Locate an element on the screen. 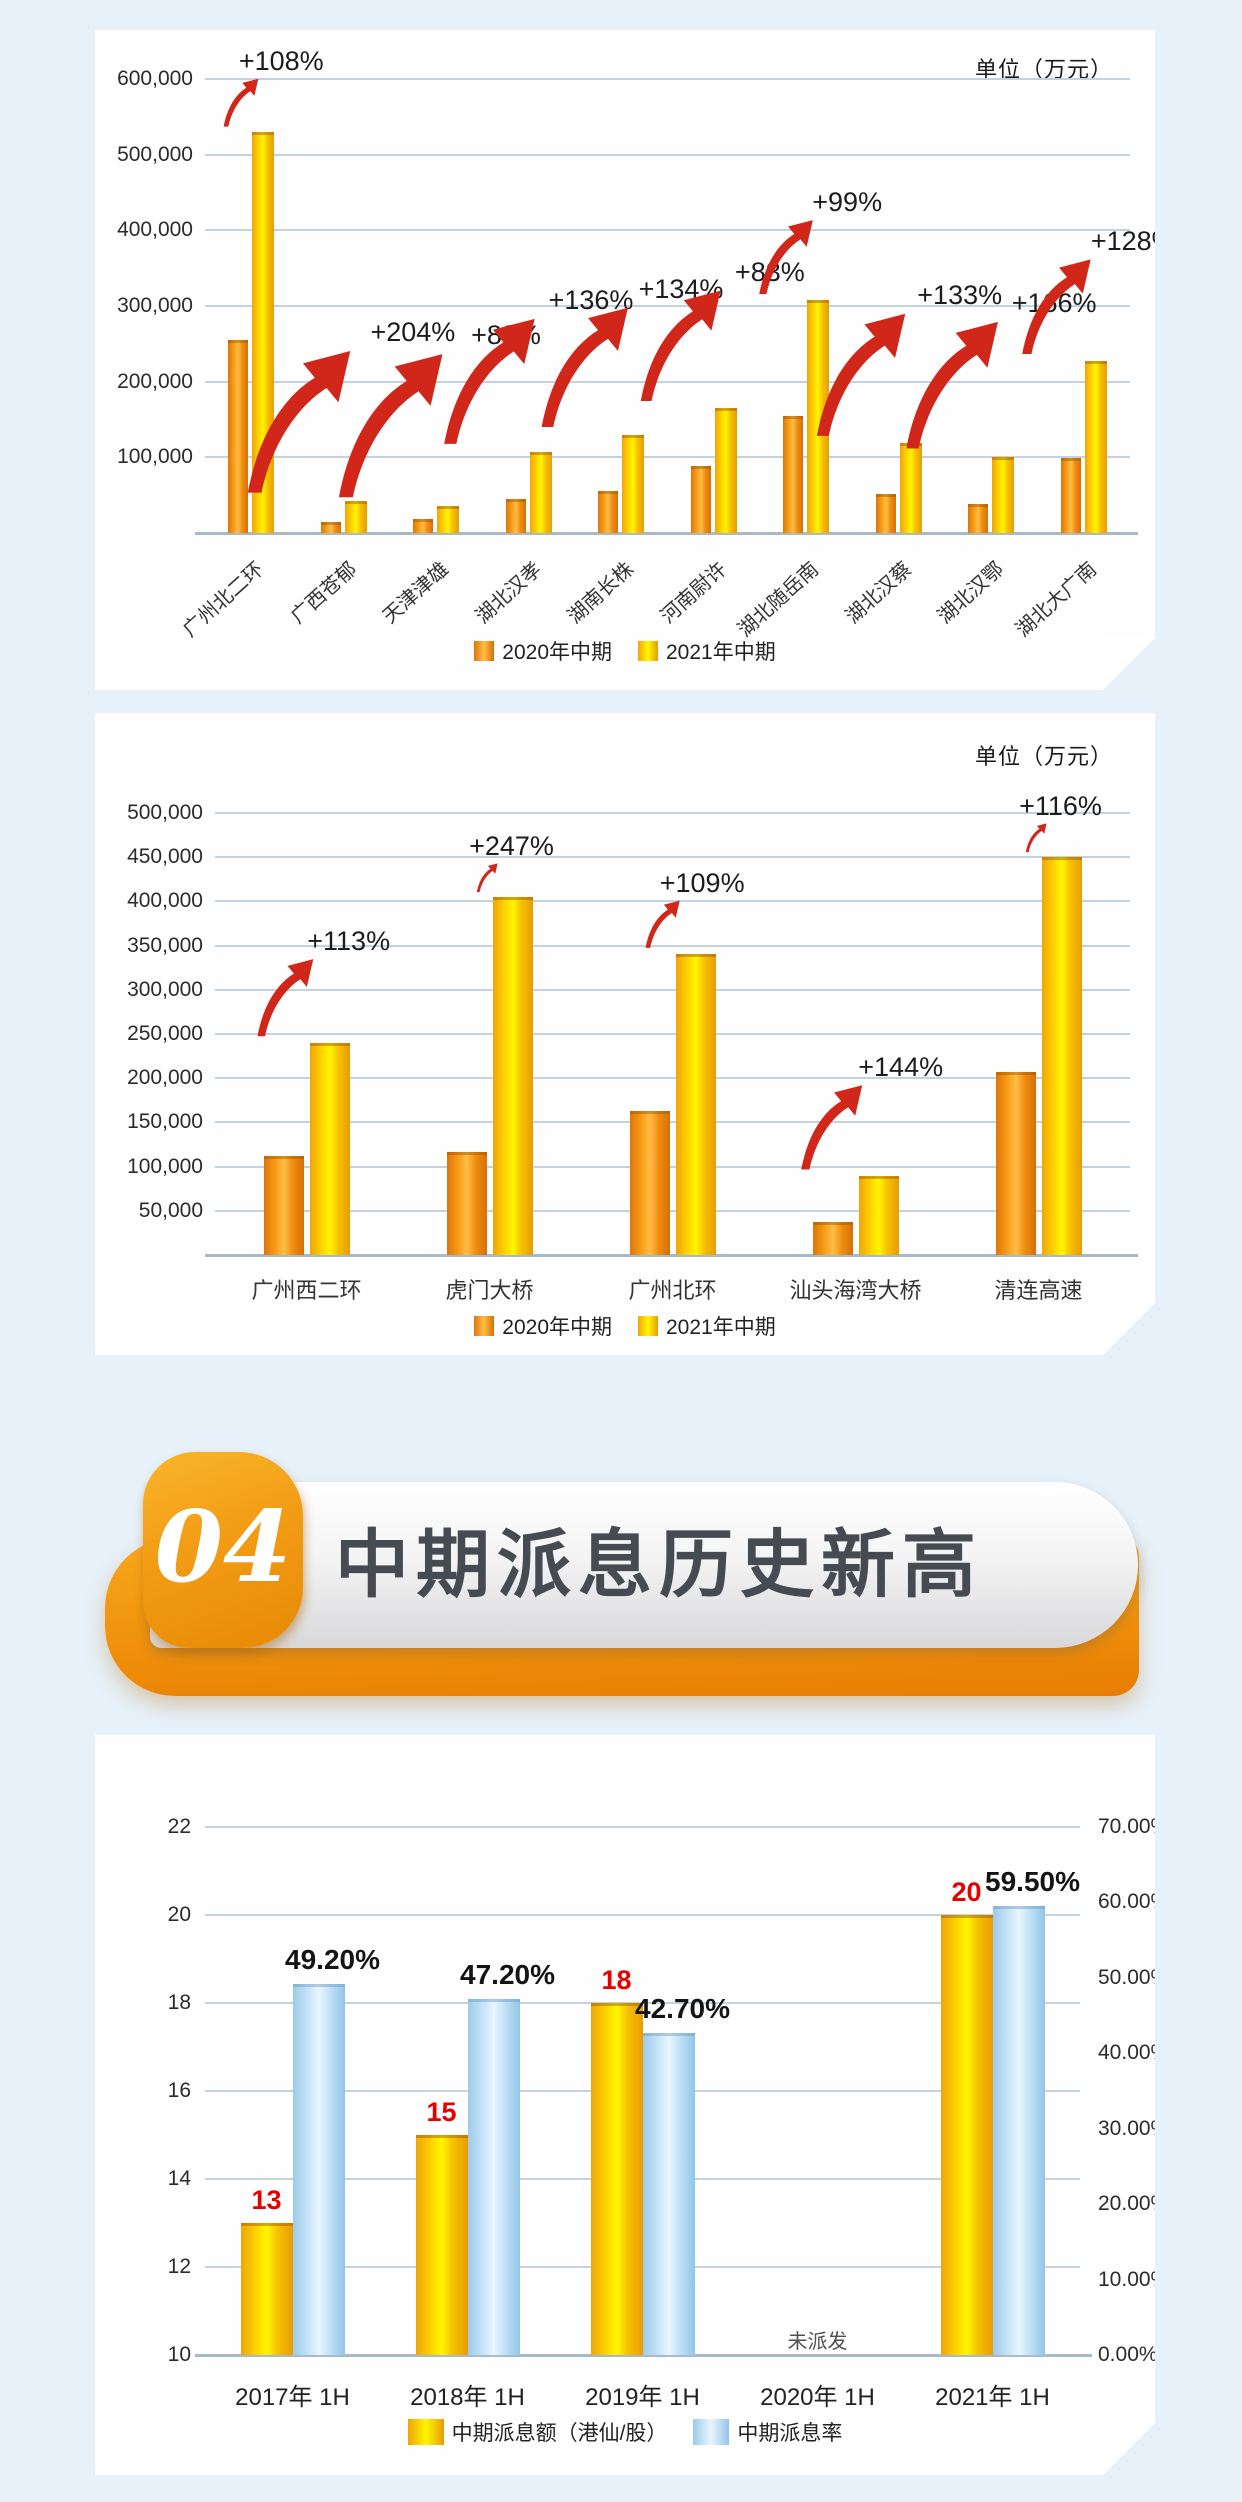 The width and height of the screenshot is (1242, 2502). x-axis-label: 广州西二环 is located at coordinates (306, 1290).